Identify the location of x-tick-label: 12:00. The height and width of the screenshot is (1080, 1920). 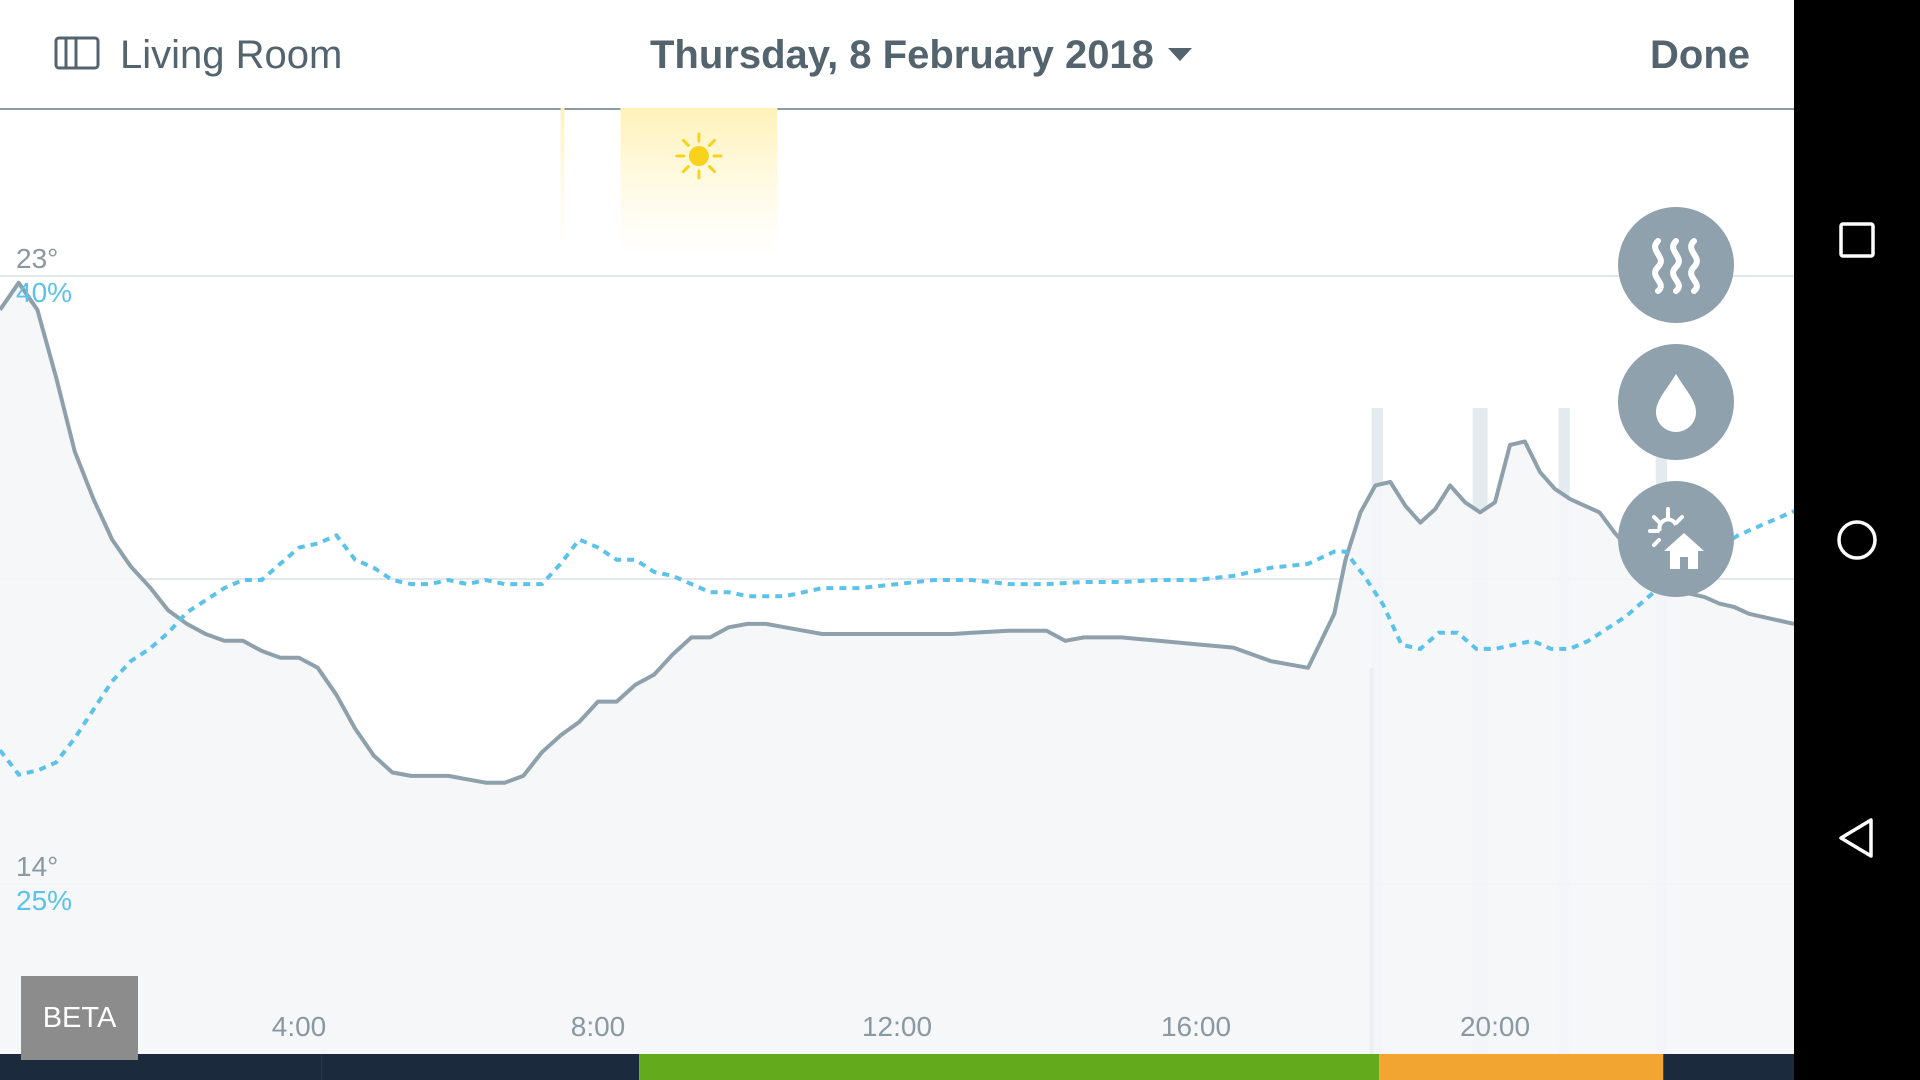
(897, 1026).